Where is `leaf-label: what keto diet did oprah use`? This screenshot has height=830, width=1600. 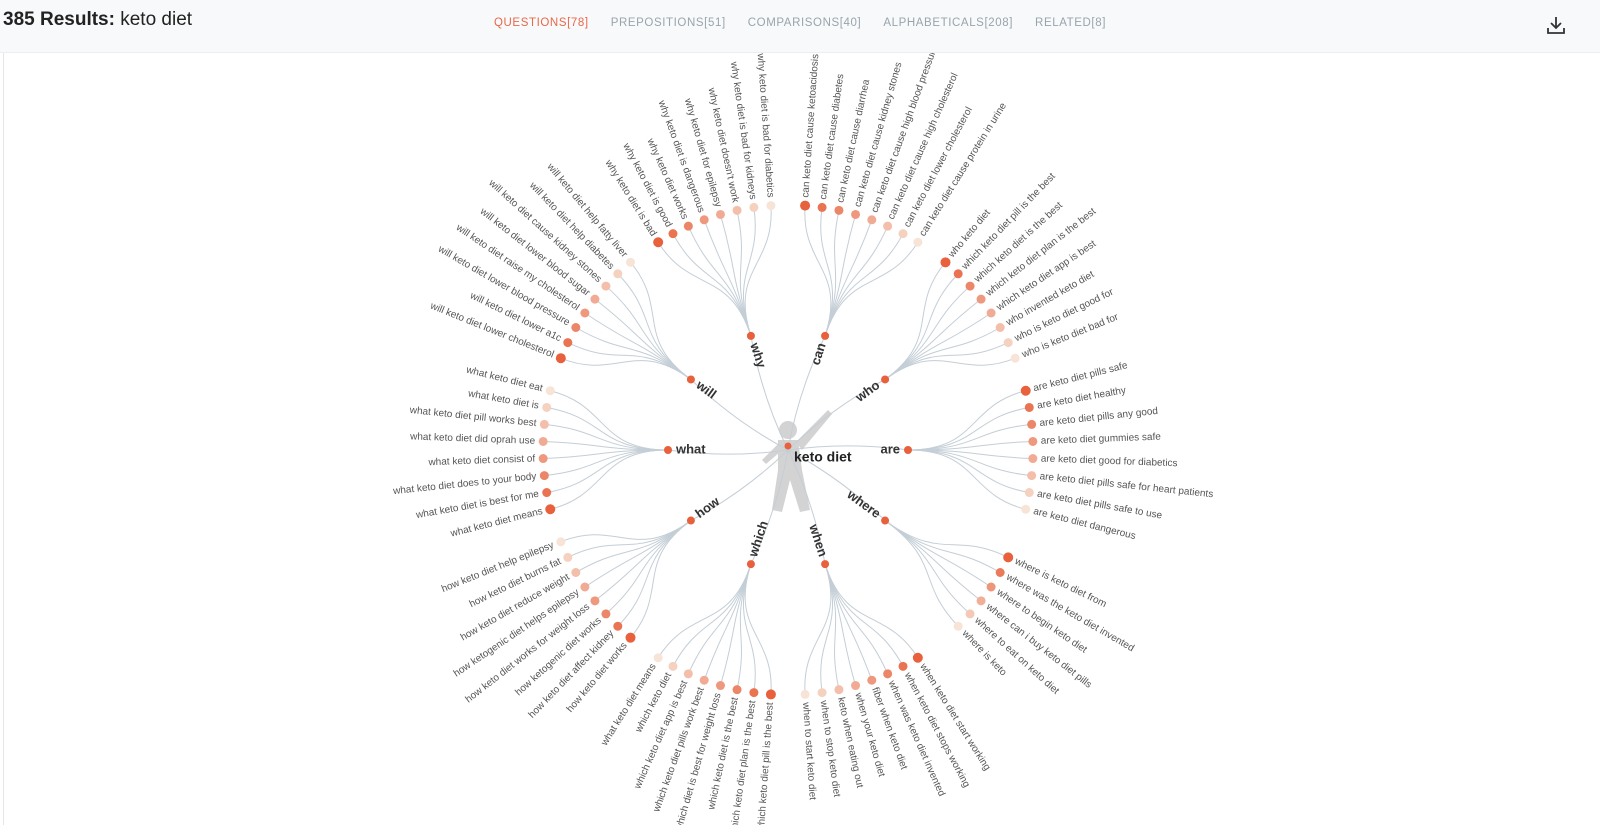
leaf-label: what keto diet did oprah use is located at coordinates (472, 438).